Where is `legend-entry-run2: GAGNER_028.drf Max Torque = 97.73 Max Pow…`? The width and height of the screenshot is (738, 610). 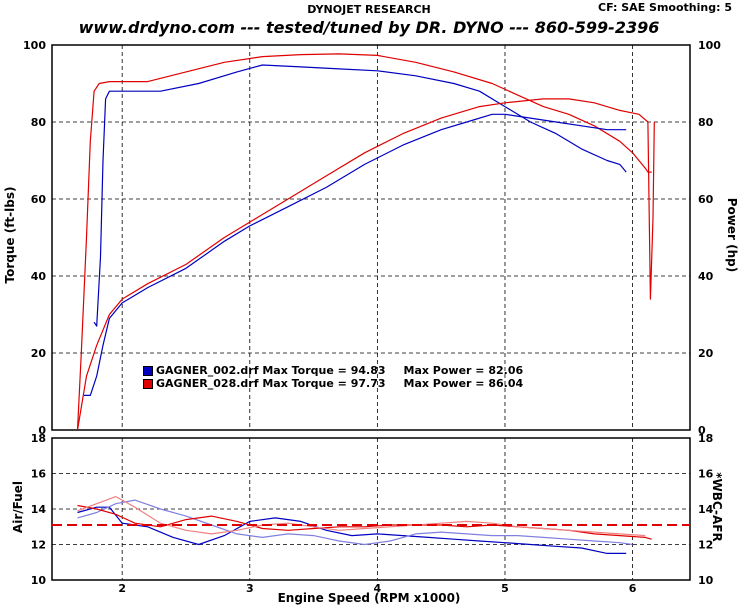
legend-entry-run2: GAGNER_028.drf Max Torque = 97.73 Max Pow… is located at coordinates (333, 383).